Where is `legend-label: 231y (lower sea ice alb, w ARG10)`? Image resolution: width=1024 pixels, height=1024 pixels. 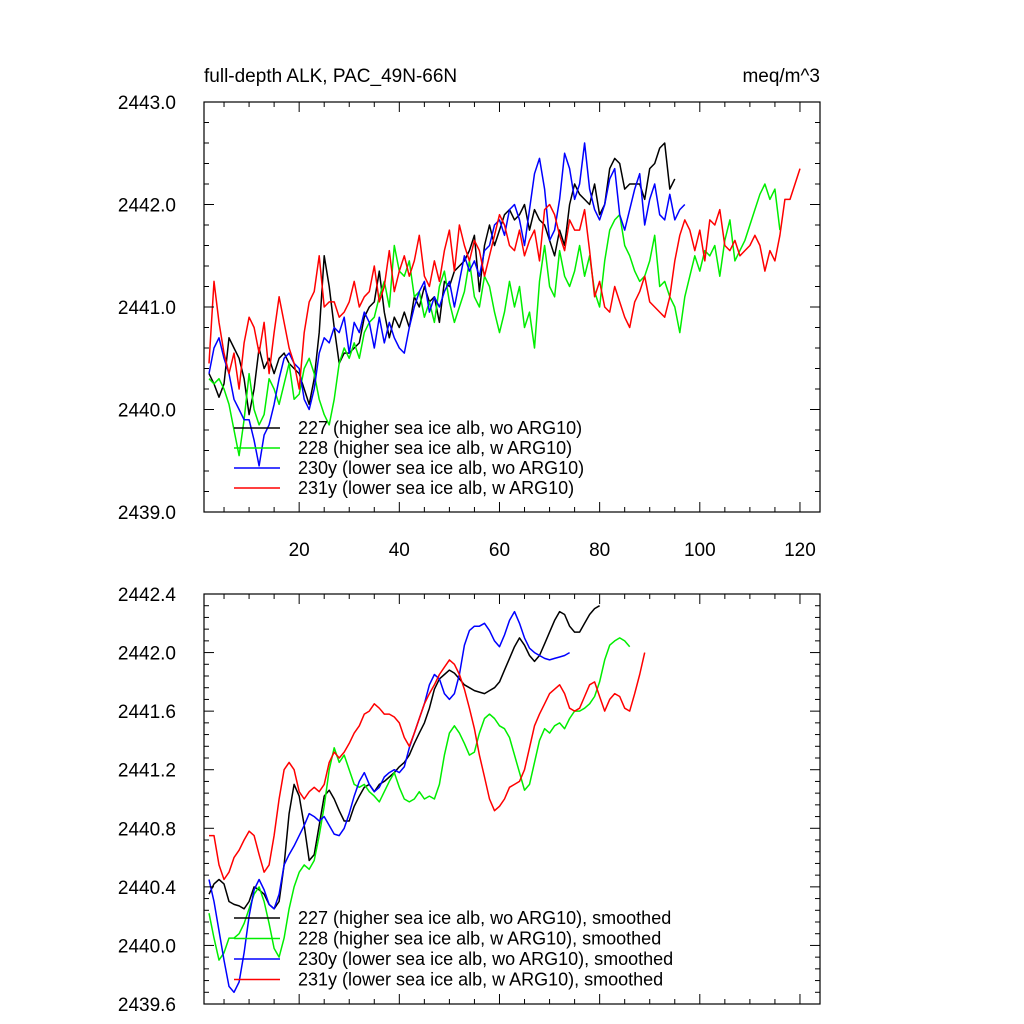
legend-label: 231y (lower sea ice alb, w ARG10) is located at coordinates (436, 488).